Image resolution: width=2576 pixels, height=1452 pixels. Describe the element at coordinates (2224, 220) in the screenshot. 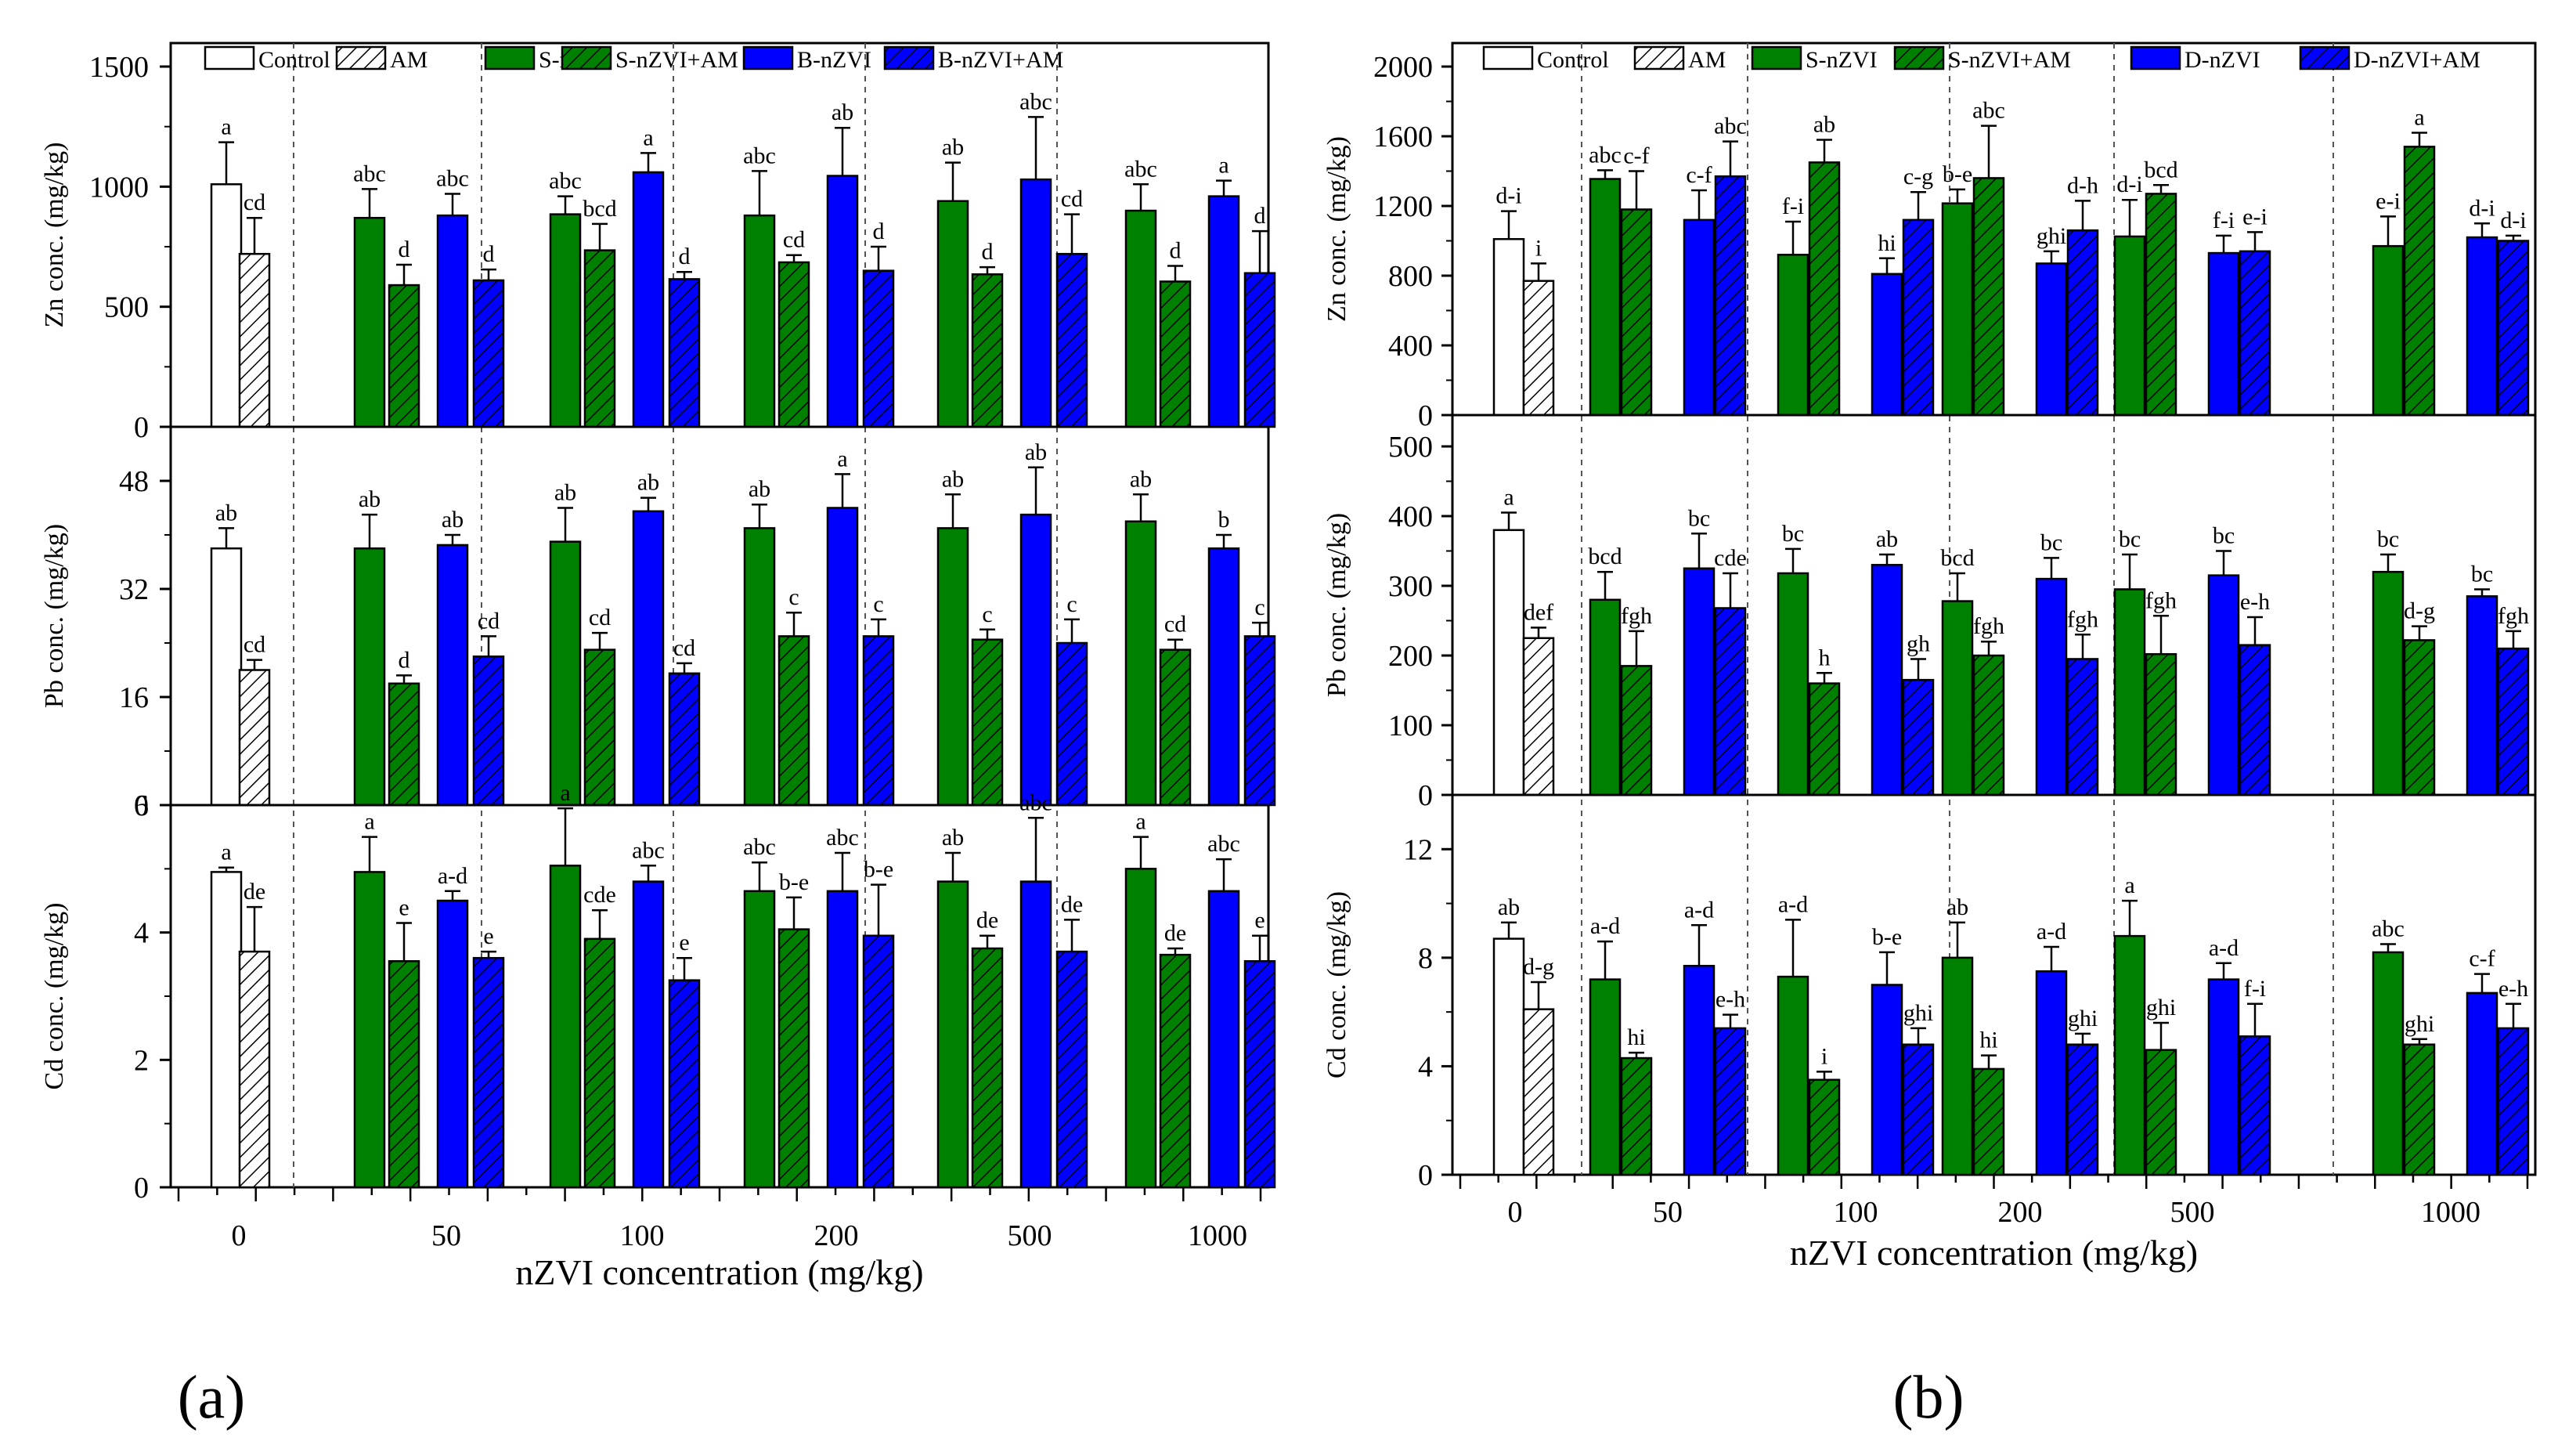

I see `significance-letter: f-i` at that location.